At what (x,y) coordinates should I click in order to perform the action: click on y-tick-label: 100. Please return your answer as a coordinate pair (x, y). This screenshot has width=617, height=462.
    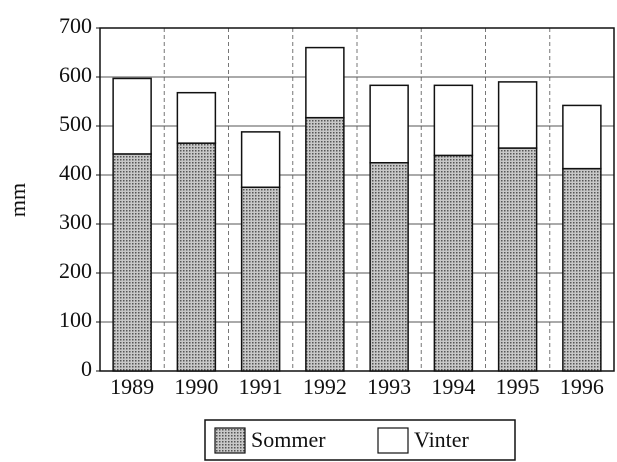
    Looking at the image, I should click on (75, 319).